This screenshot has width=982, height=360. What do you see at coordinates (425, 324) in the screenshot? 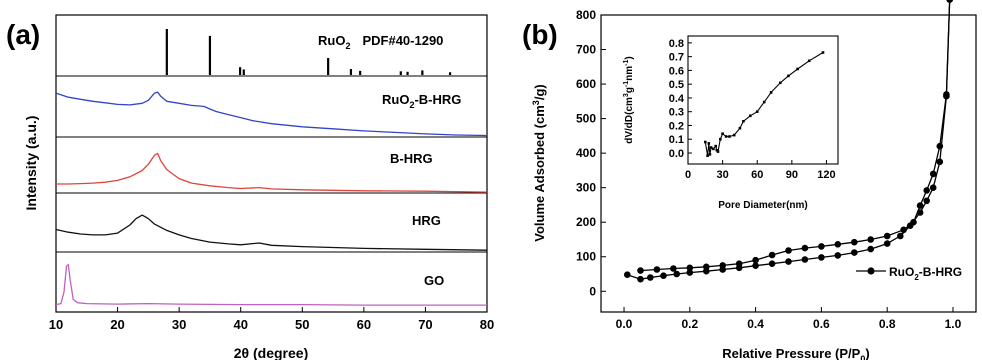
I see `x-tick-label: 70` at bounding box center [425, 324].